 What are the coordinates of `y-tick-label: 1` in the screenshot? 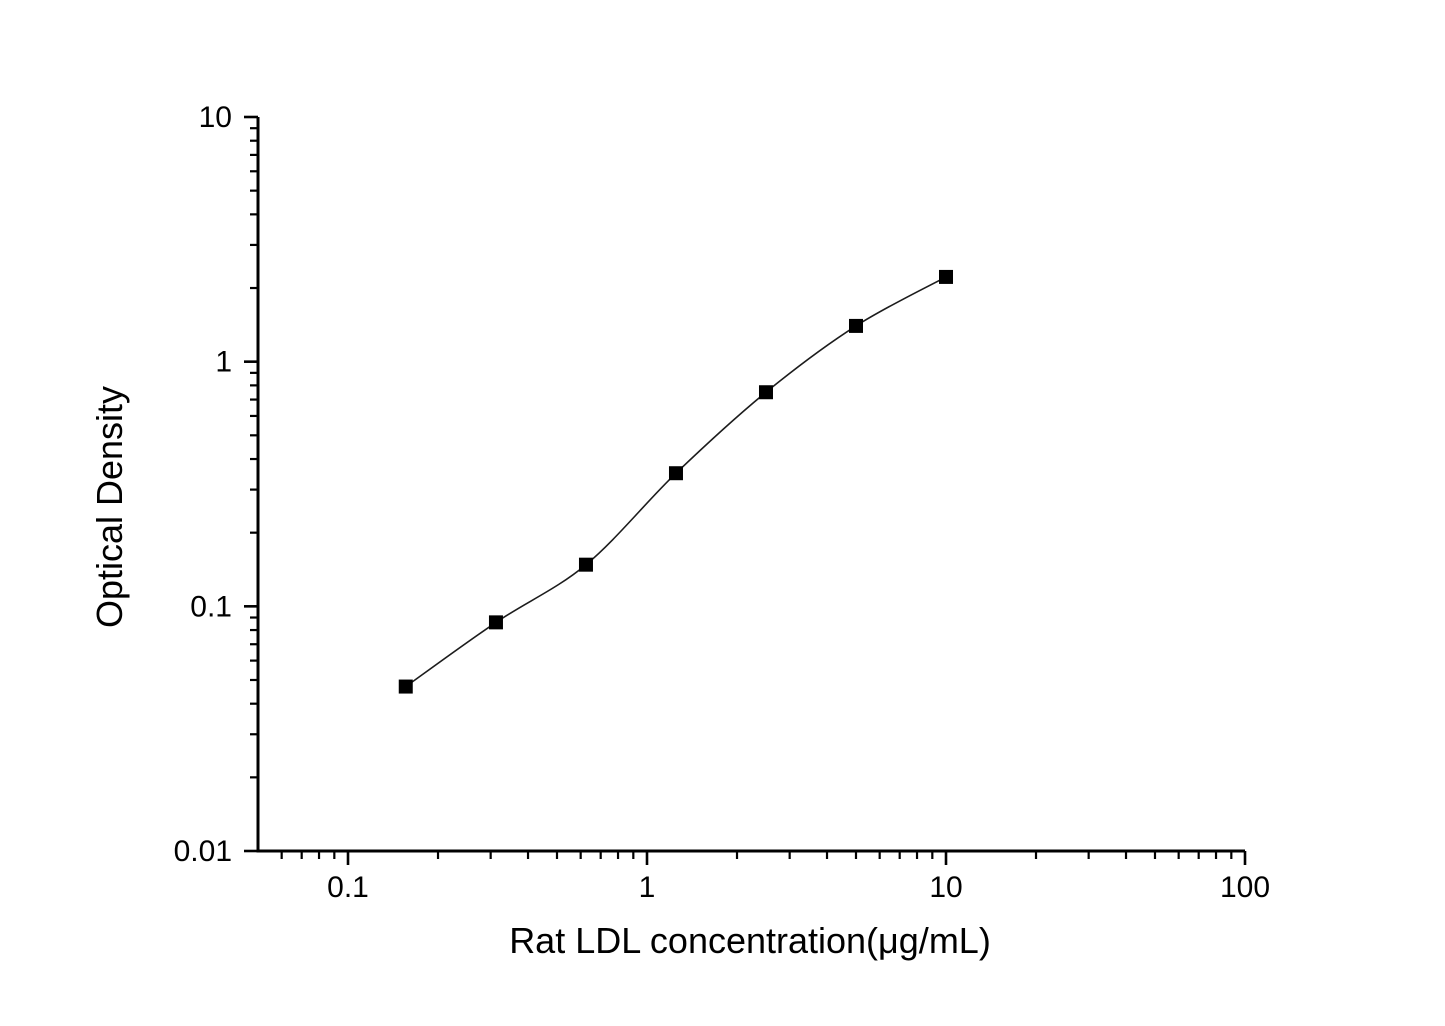 It's located at (223, 362).